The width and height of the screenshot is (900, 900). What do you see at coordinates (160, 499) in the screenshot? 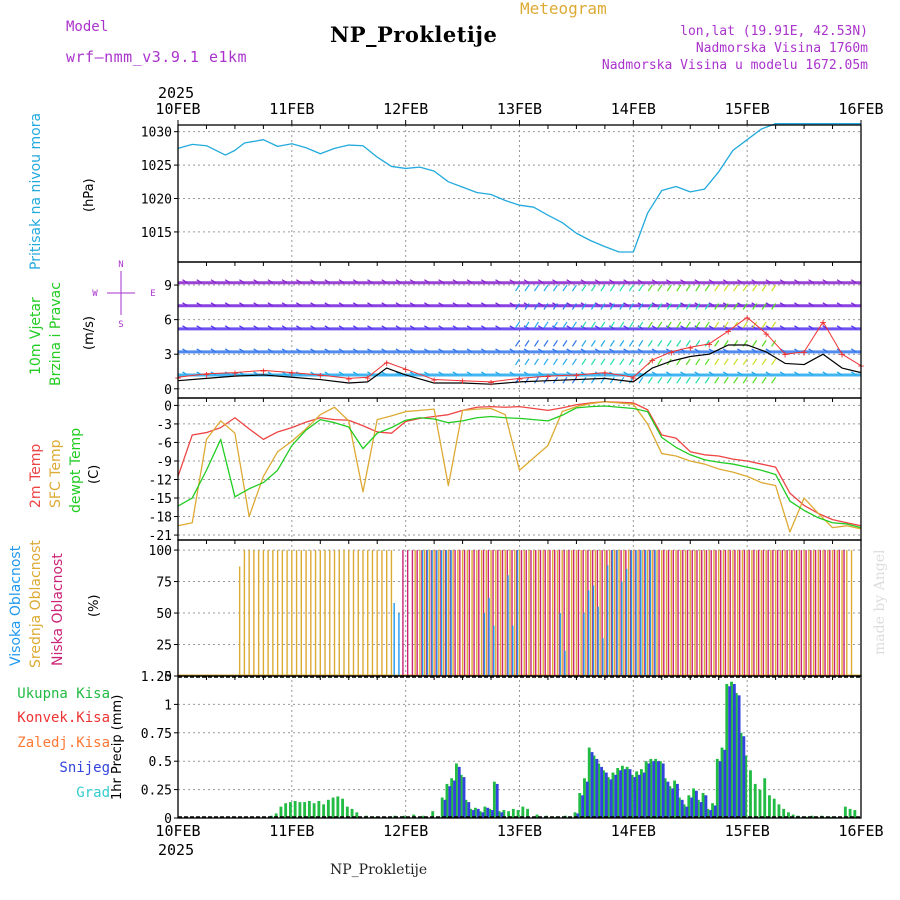
I see `y-tick-label: -15` at bounding box center [160, 499].